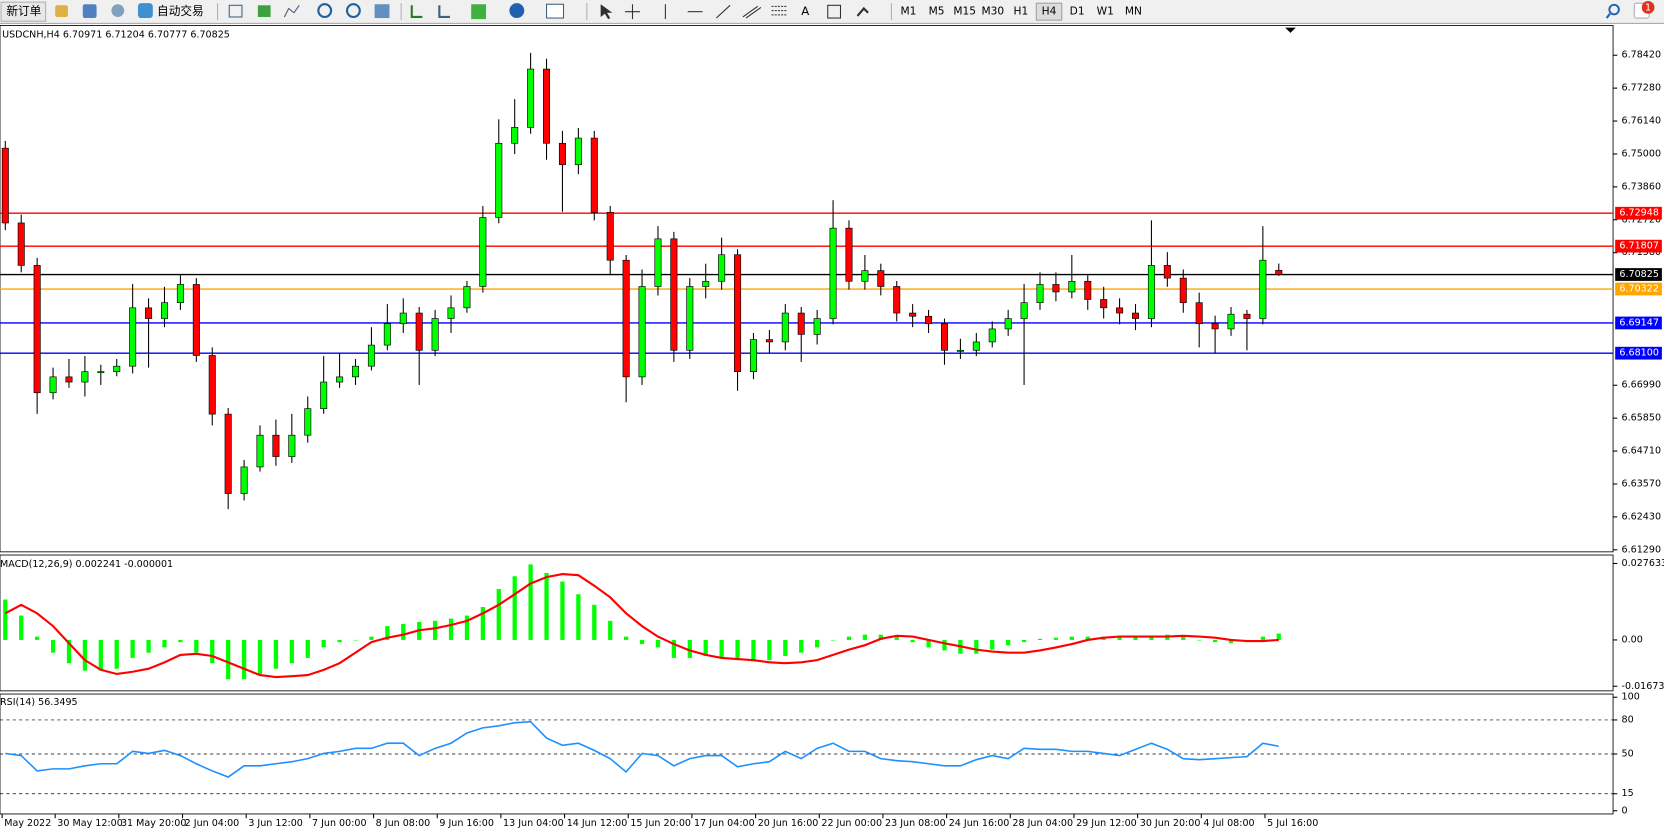 Image resolution: width=1664 pixels, height=832 pixels. What do you see at coordinates (1638, 322) in the screenshot?
I see `price-level-label: 6.69147` at bounding box center [1638, 322].